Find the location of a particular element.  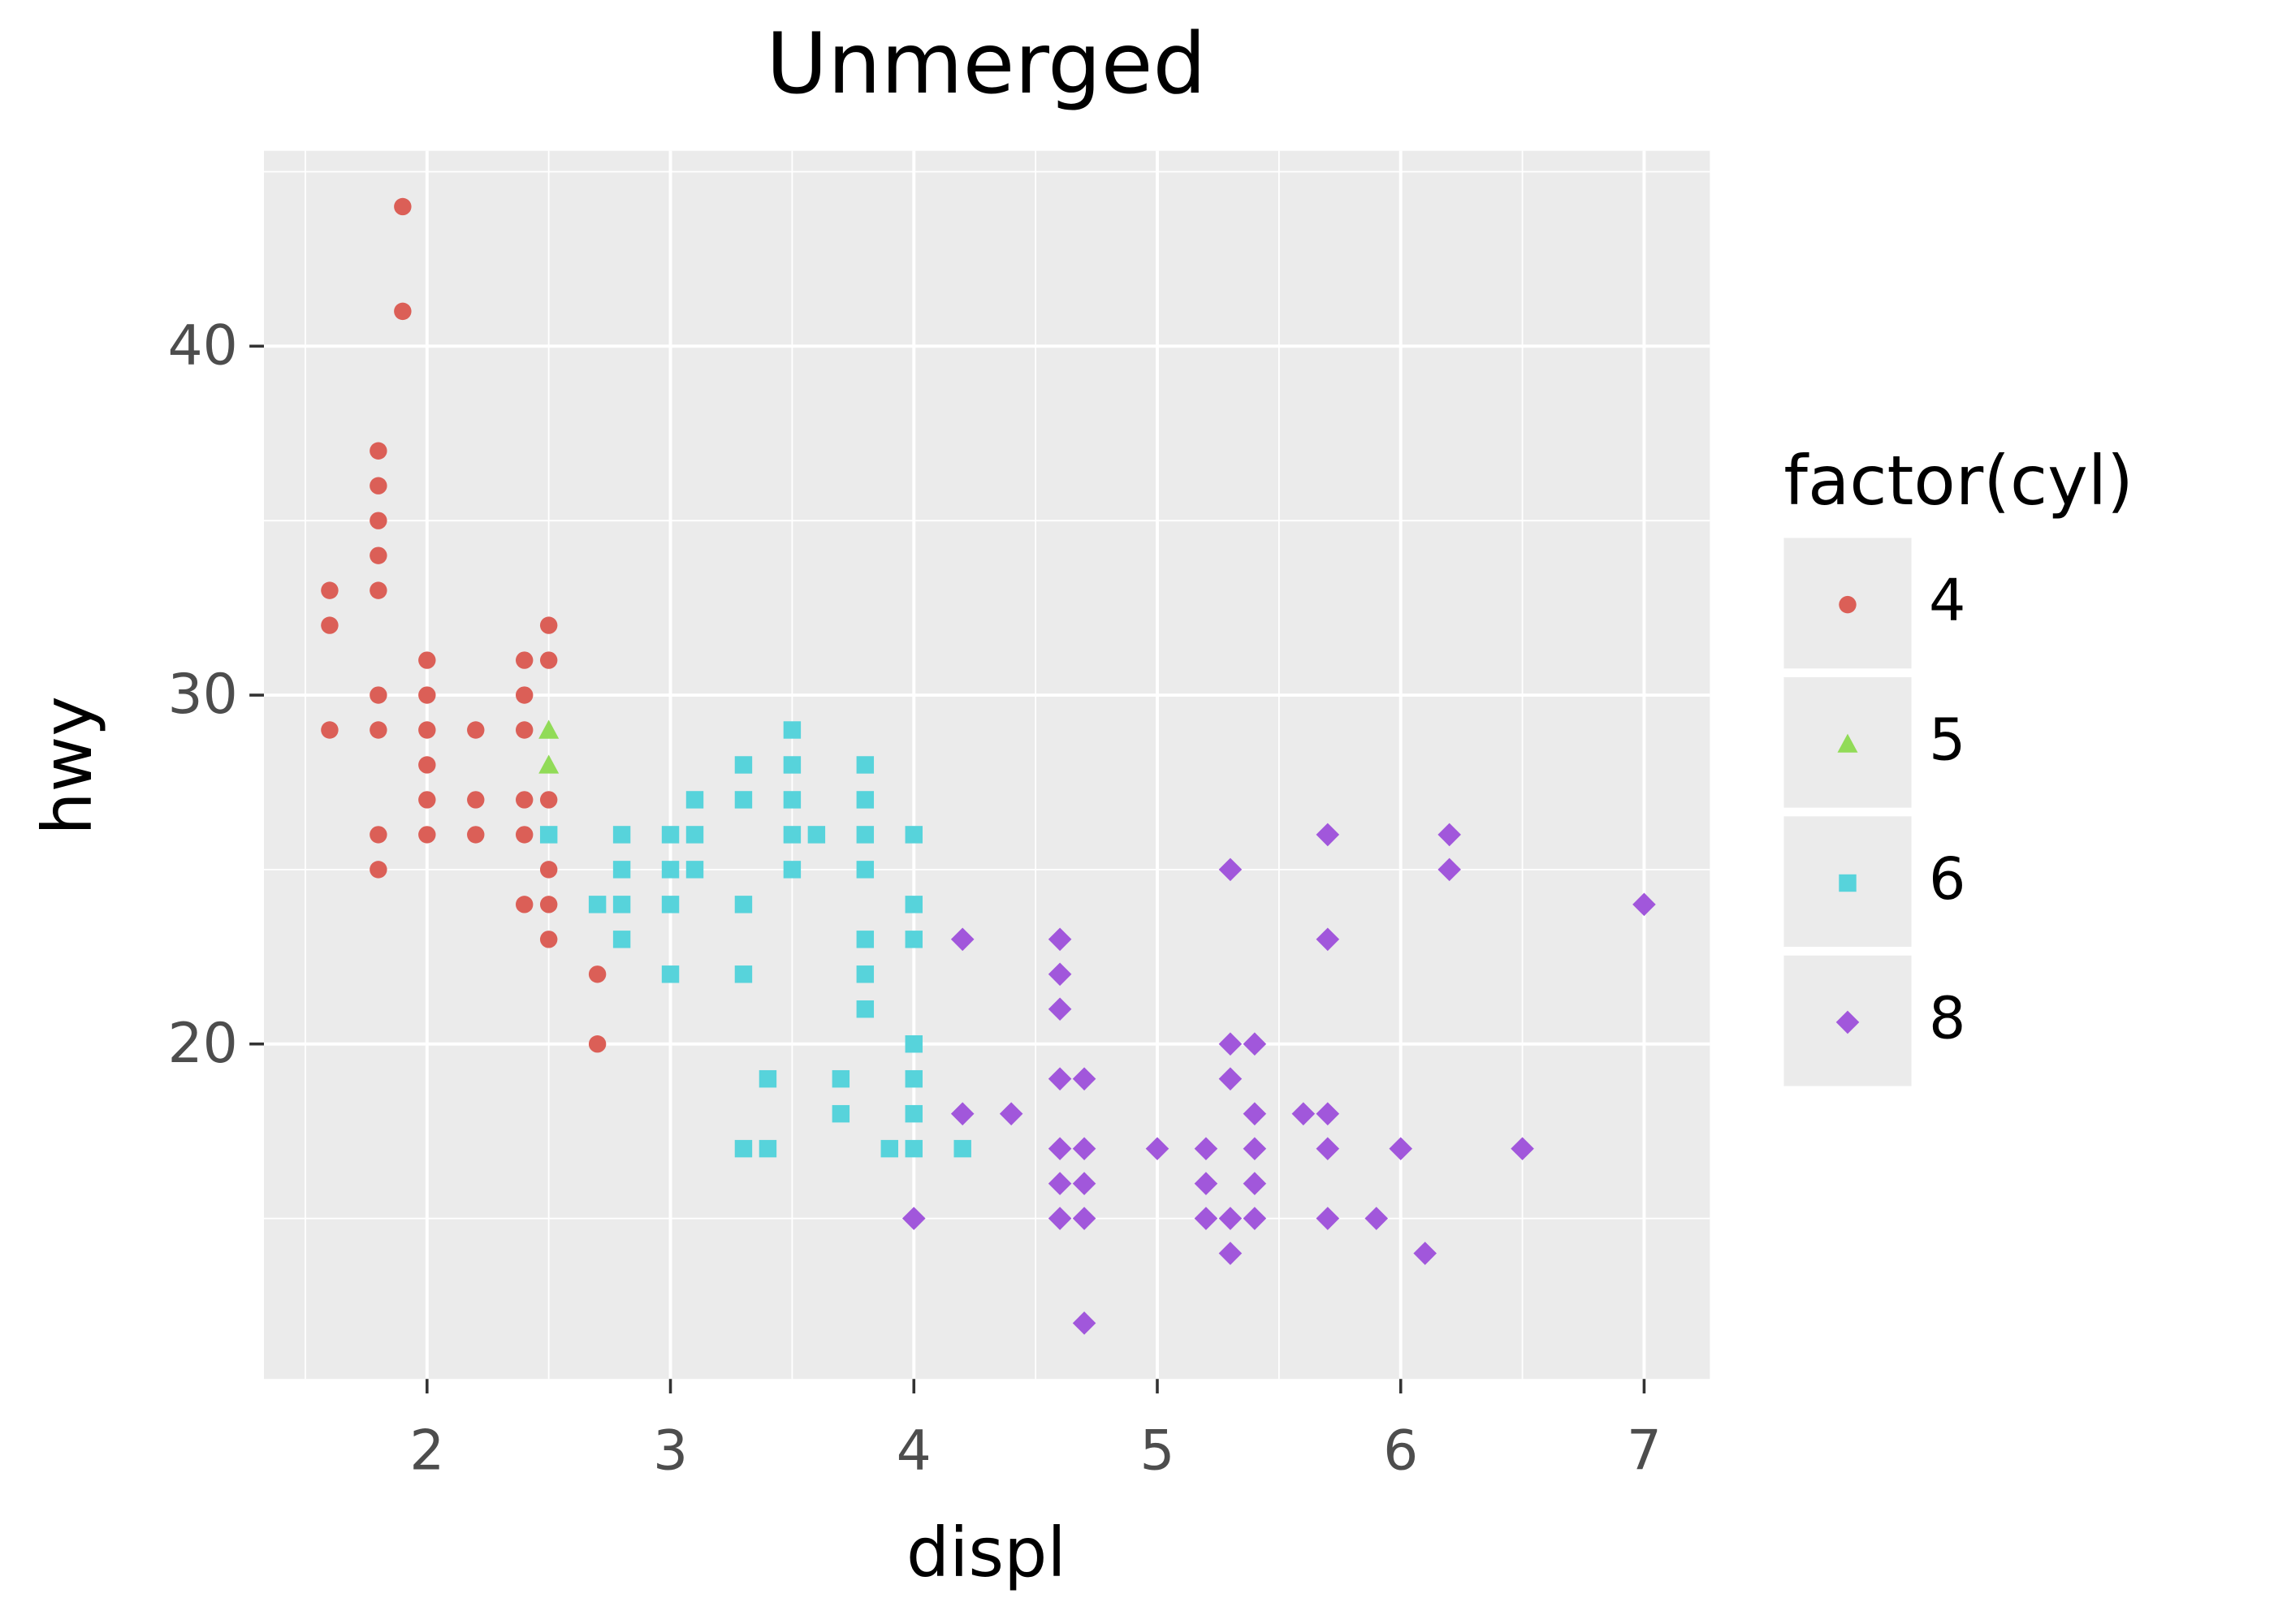

y-axis-title: hwy is located at coordinates (67, 766).